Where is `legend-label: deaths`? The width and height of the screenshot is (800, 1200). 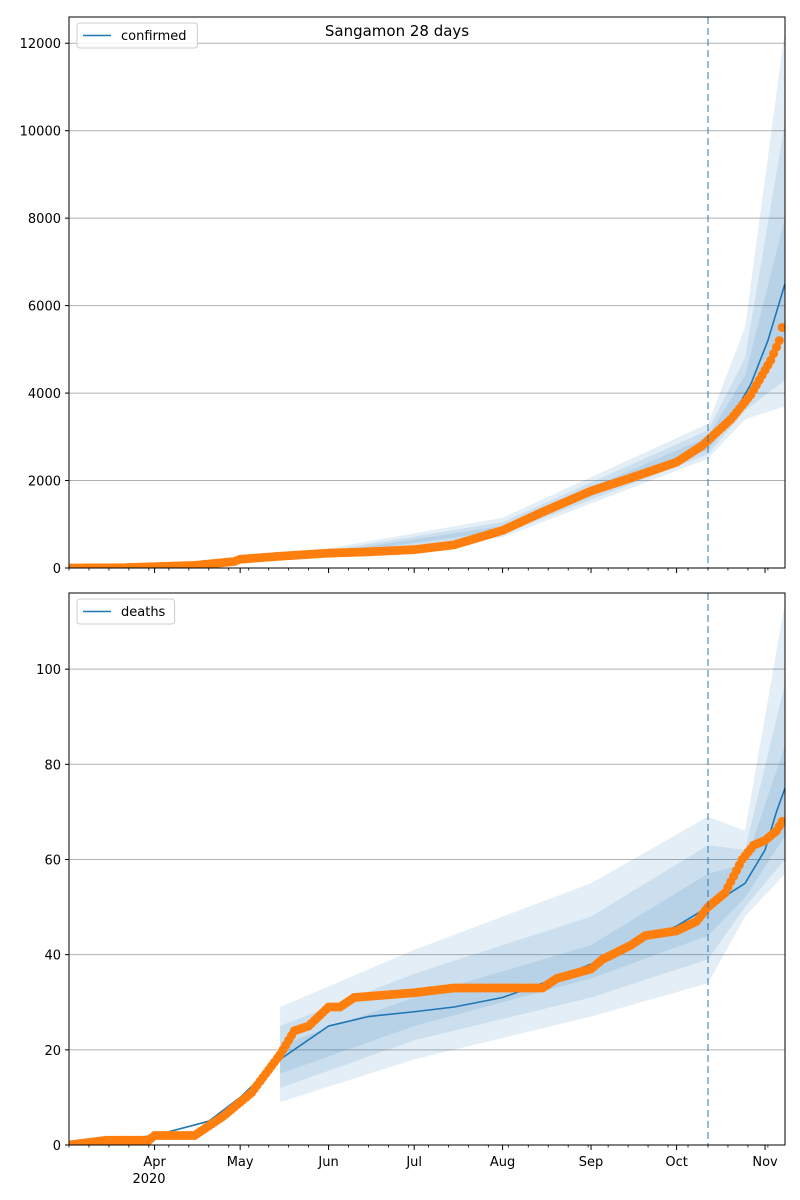 legend-label: deaths is located at coordinates (143, 612).